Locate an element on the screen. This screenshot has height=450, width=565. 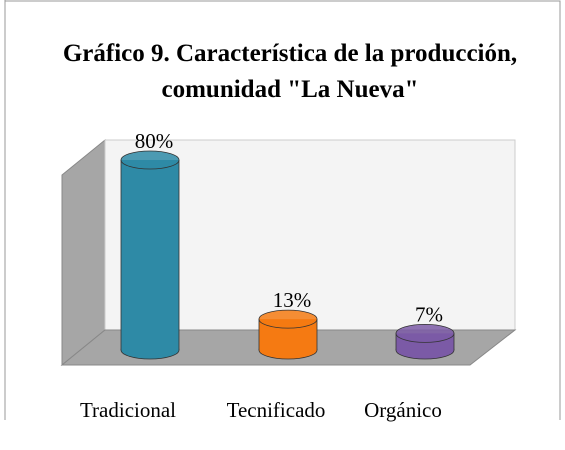
side-wall is located at coordinates (83, 252).